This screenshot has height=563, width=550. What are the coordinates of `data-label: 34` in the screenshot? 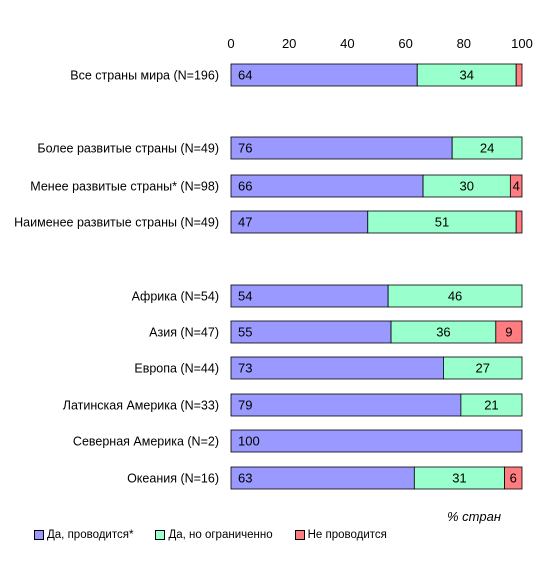 It's located at (466, 75).